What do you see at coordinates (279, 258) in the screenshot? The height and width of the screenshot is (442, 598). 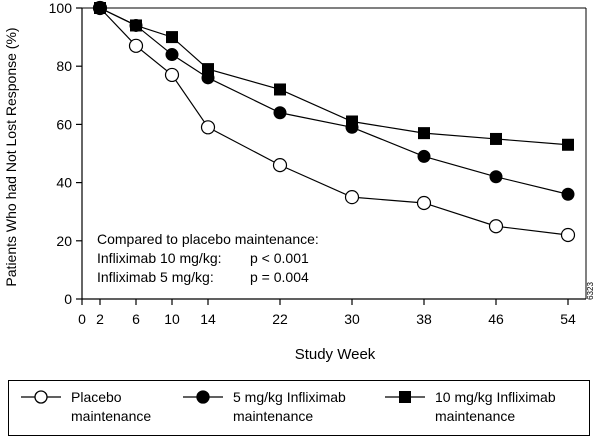 I see `annotation-10mg-pvalue: p < 0.001` at bounding box center [279, 258].